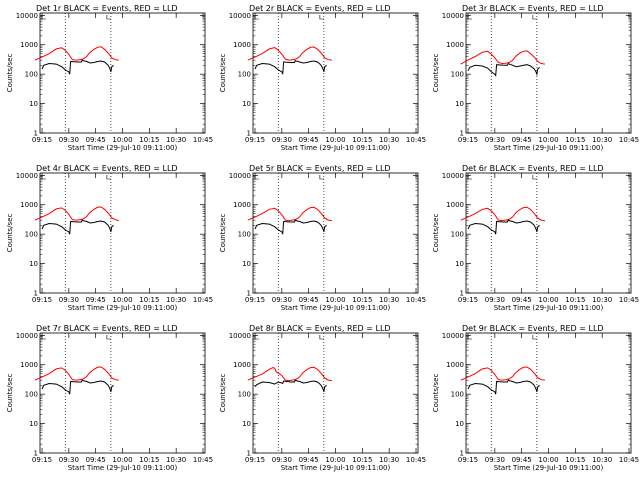  Describe the element at coordinates (107, 8) in the screenshot. I see `chart-title: Det 1r BLACK = Events, RED = LLD` at that location.